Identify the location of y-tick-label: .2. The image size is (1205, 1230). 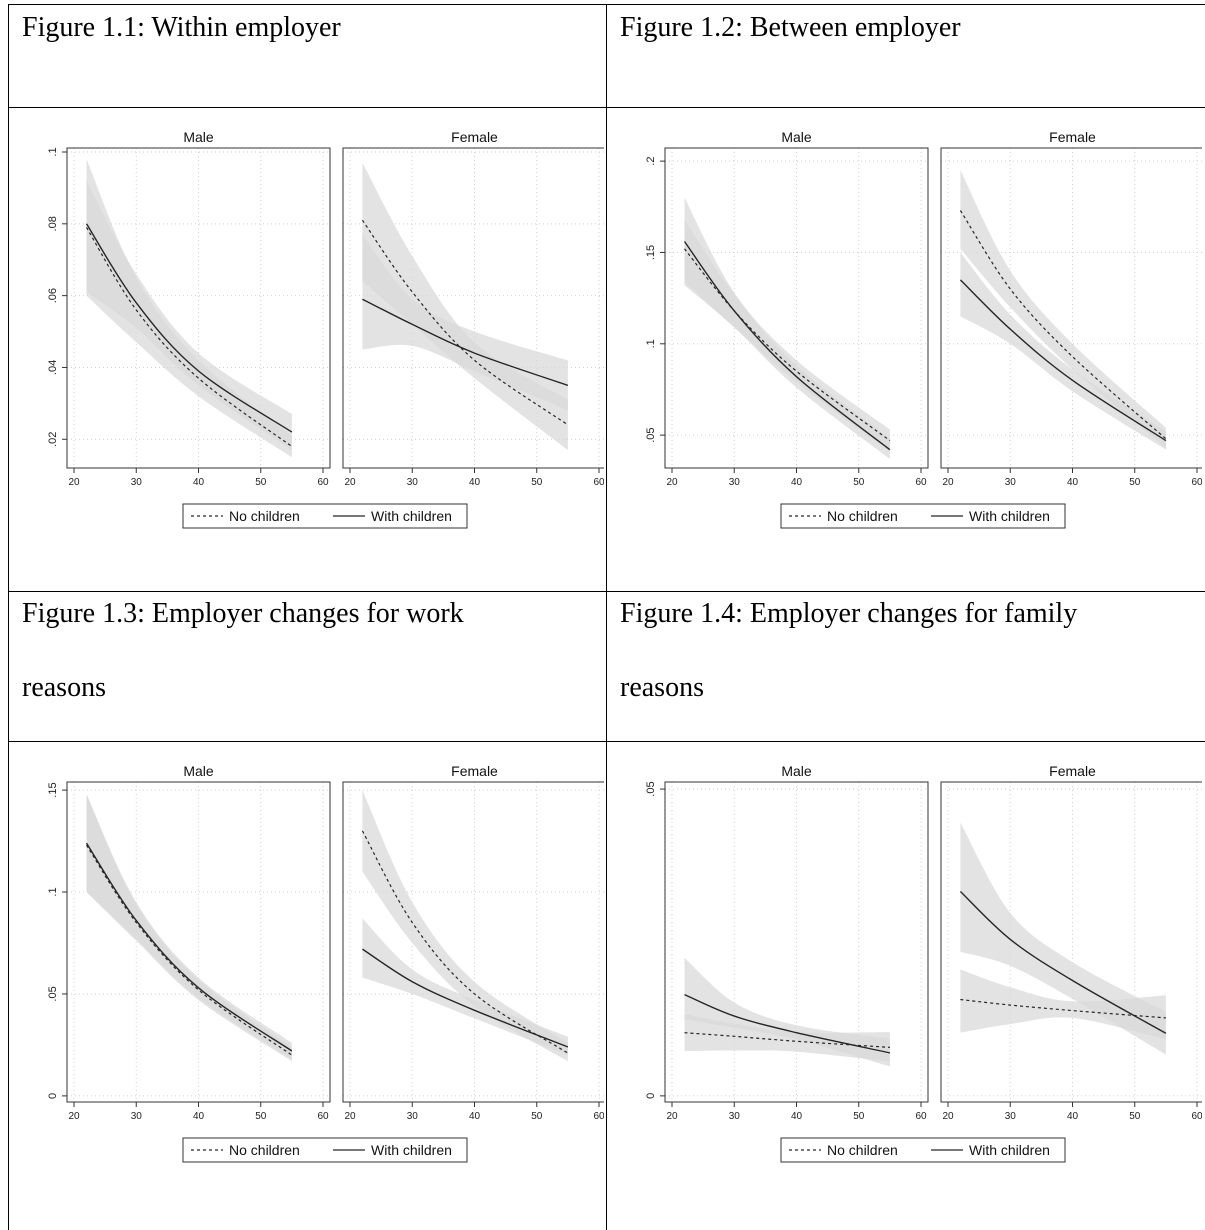
(651, 161).